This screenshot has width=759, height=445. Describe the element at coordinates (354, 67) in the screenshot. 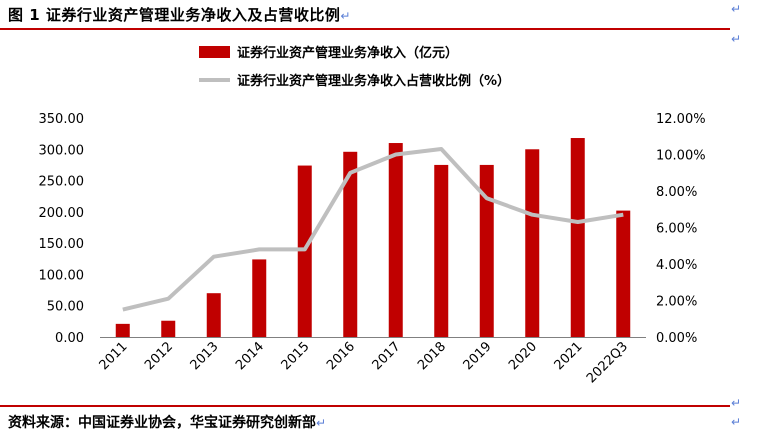

I see `legend: 证券行业资产管理业务净收入（亿元） 证券行业资产管理业务净收入占营收比例（%）` at that location.